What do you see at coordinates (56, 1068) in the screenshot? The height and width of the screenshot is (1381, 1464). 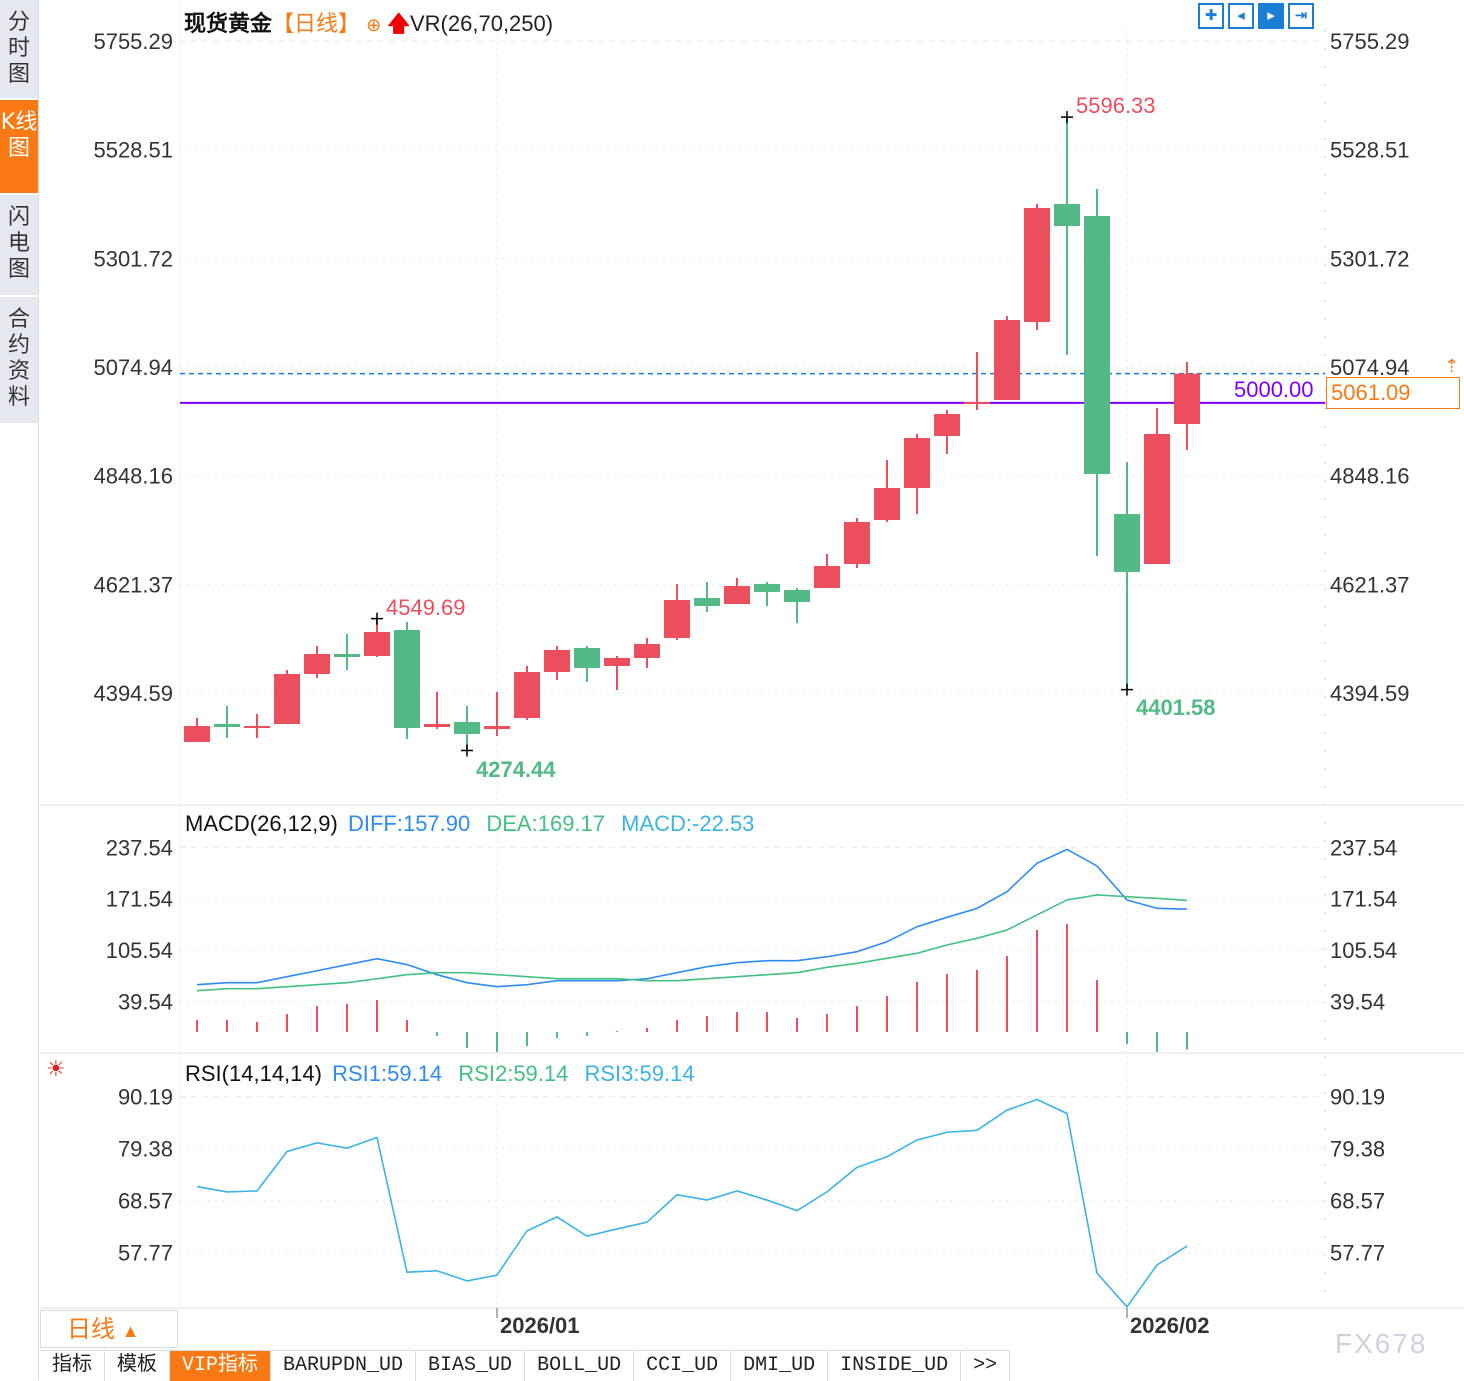 I see `settings-sun-icon: ☀` at bounding box center [56, 1068].